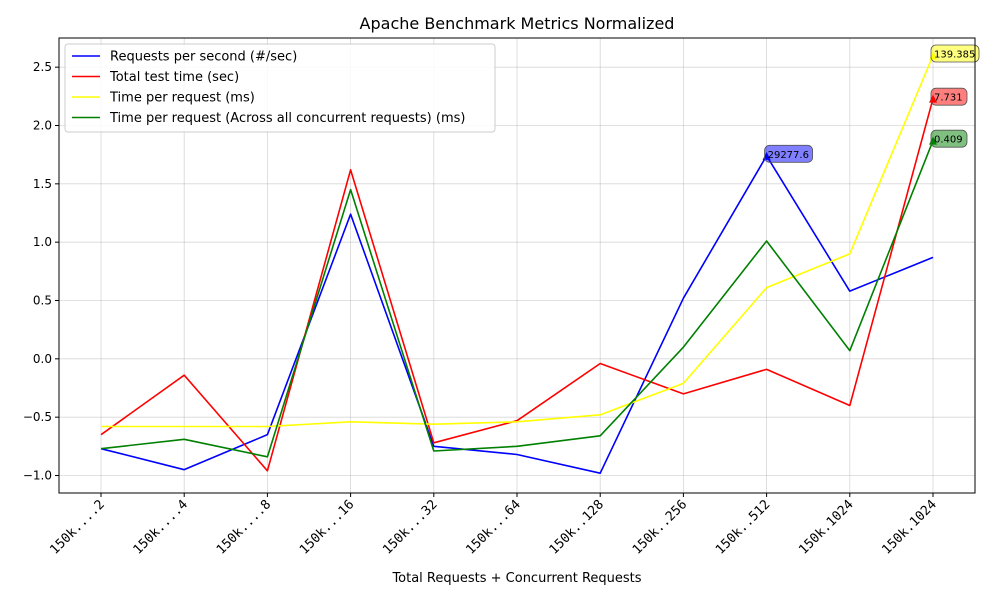 The image size is (1000, 600). I want to click on annotation-label-3: 0.409, so click(948, 140).